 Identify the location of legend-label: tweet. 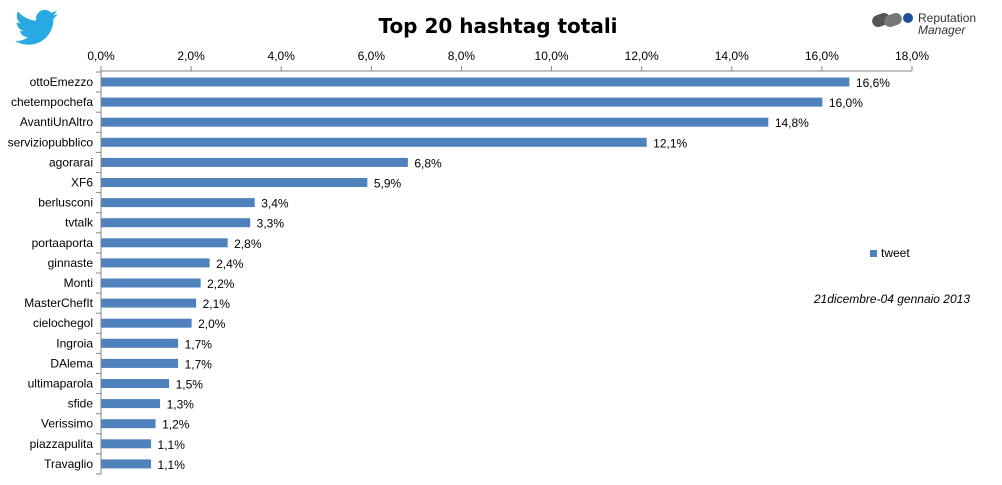
(895, 253).